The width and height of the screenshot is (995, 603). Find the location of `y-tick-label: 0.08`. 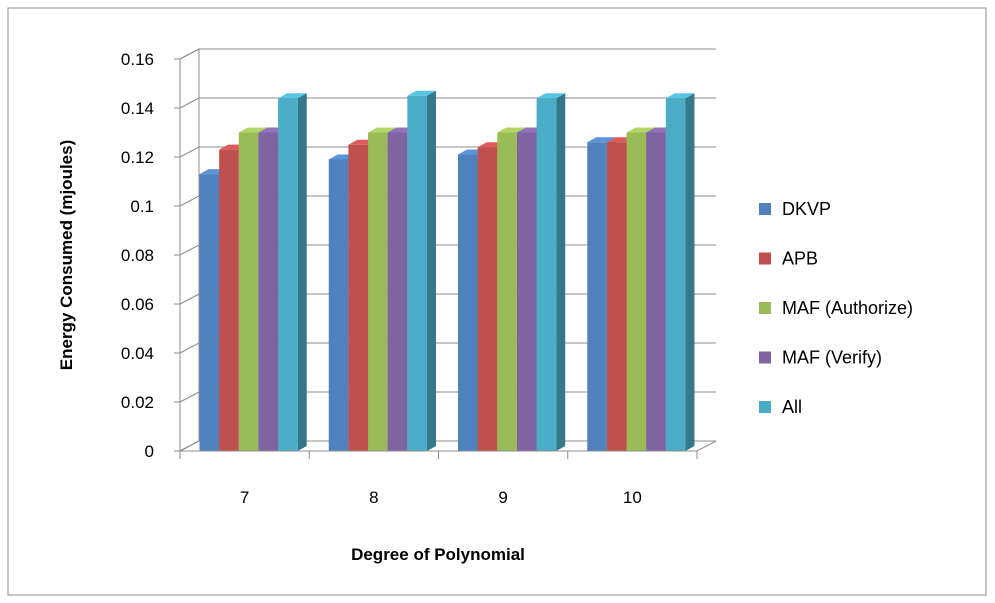

y-tick-label: 0.08 is located at coordinates (137, 255).